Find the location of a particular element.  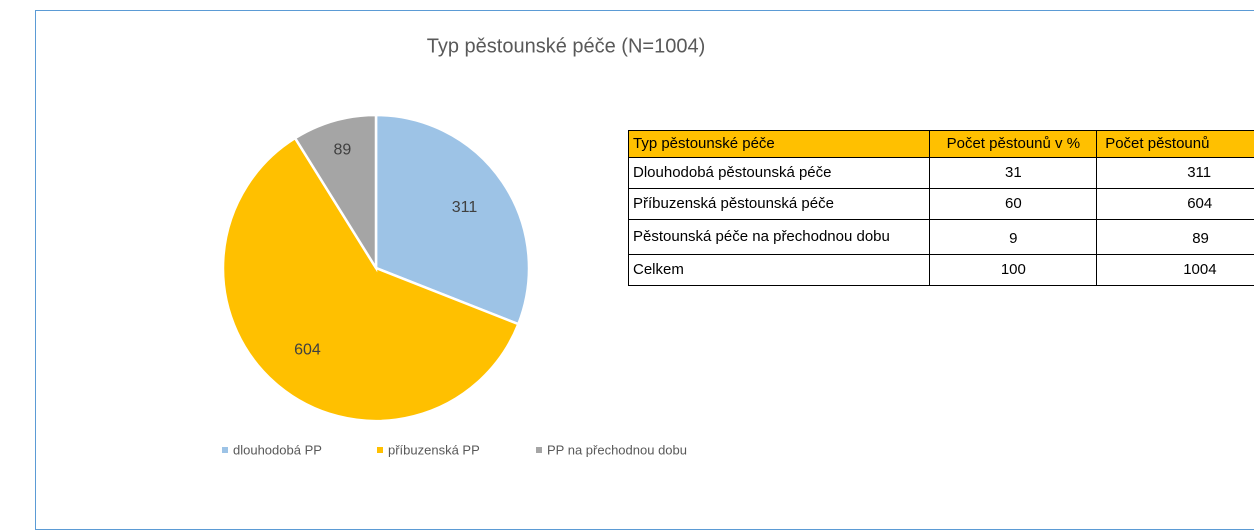

legend-label: dlouhodobá PP is located at coordinates (277, 449).